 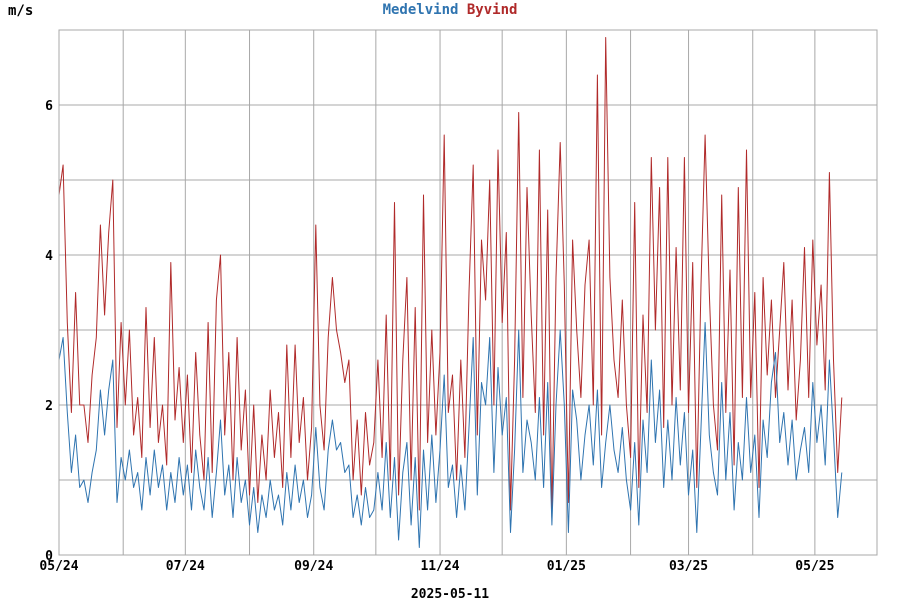 What do you see at coordinates (185, 566) in the screenshot?
I see `x-tick-label: 07/24` at bounding box center [185, 566].